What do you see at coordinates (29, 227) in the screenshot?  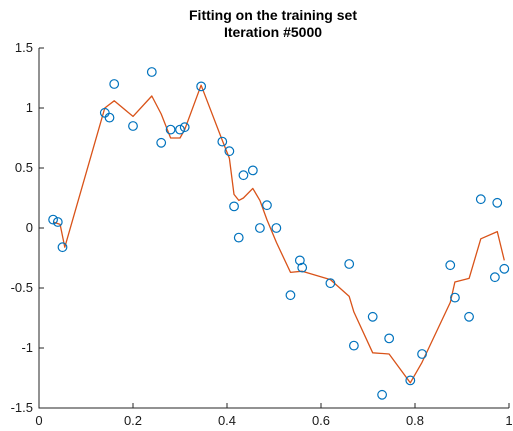 I see `y-tick-label: 0` at bounding box center [29, 227].